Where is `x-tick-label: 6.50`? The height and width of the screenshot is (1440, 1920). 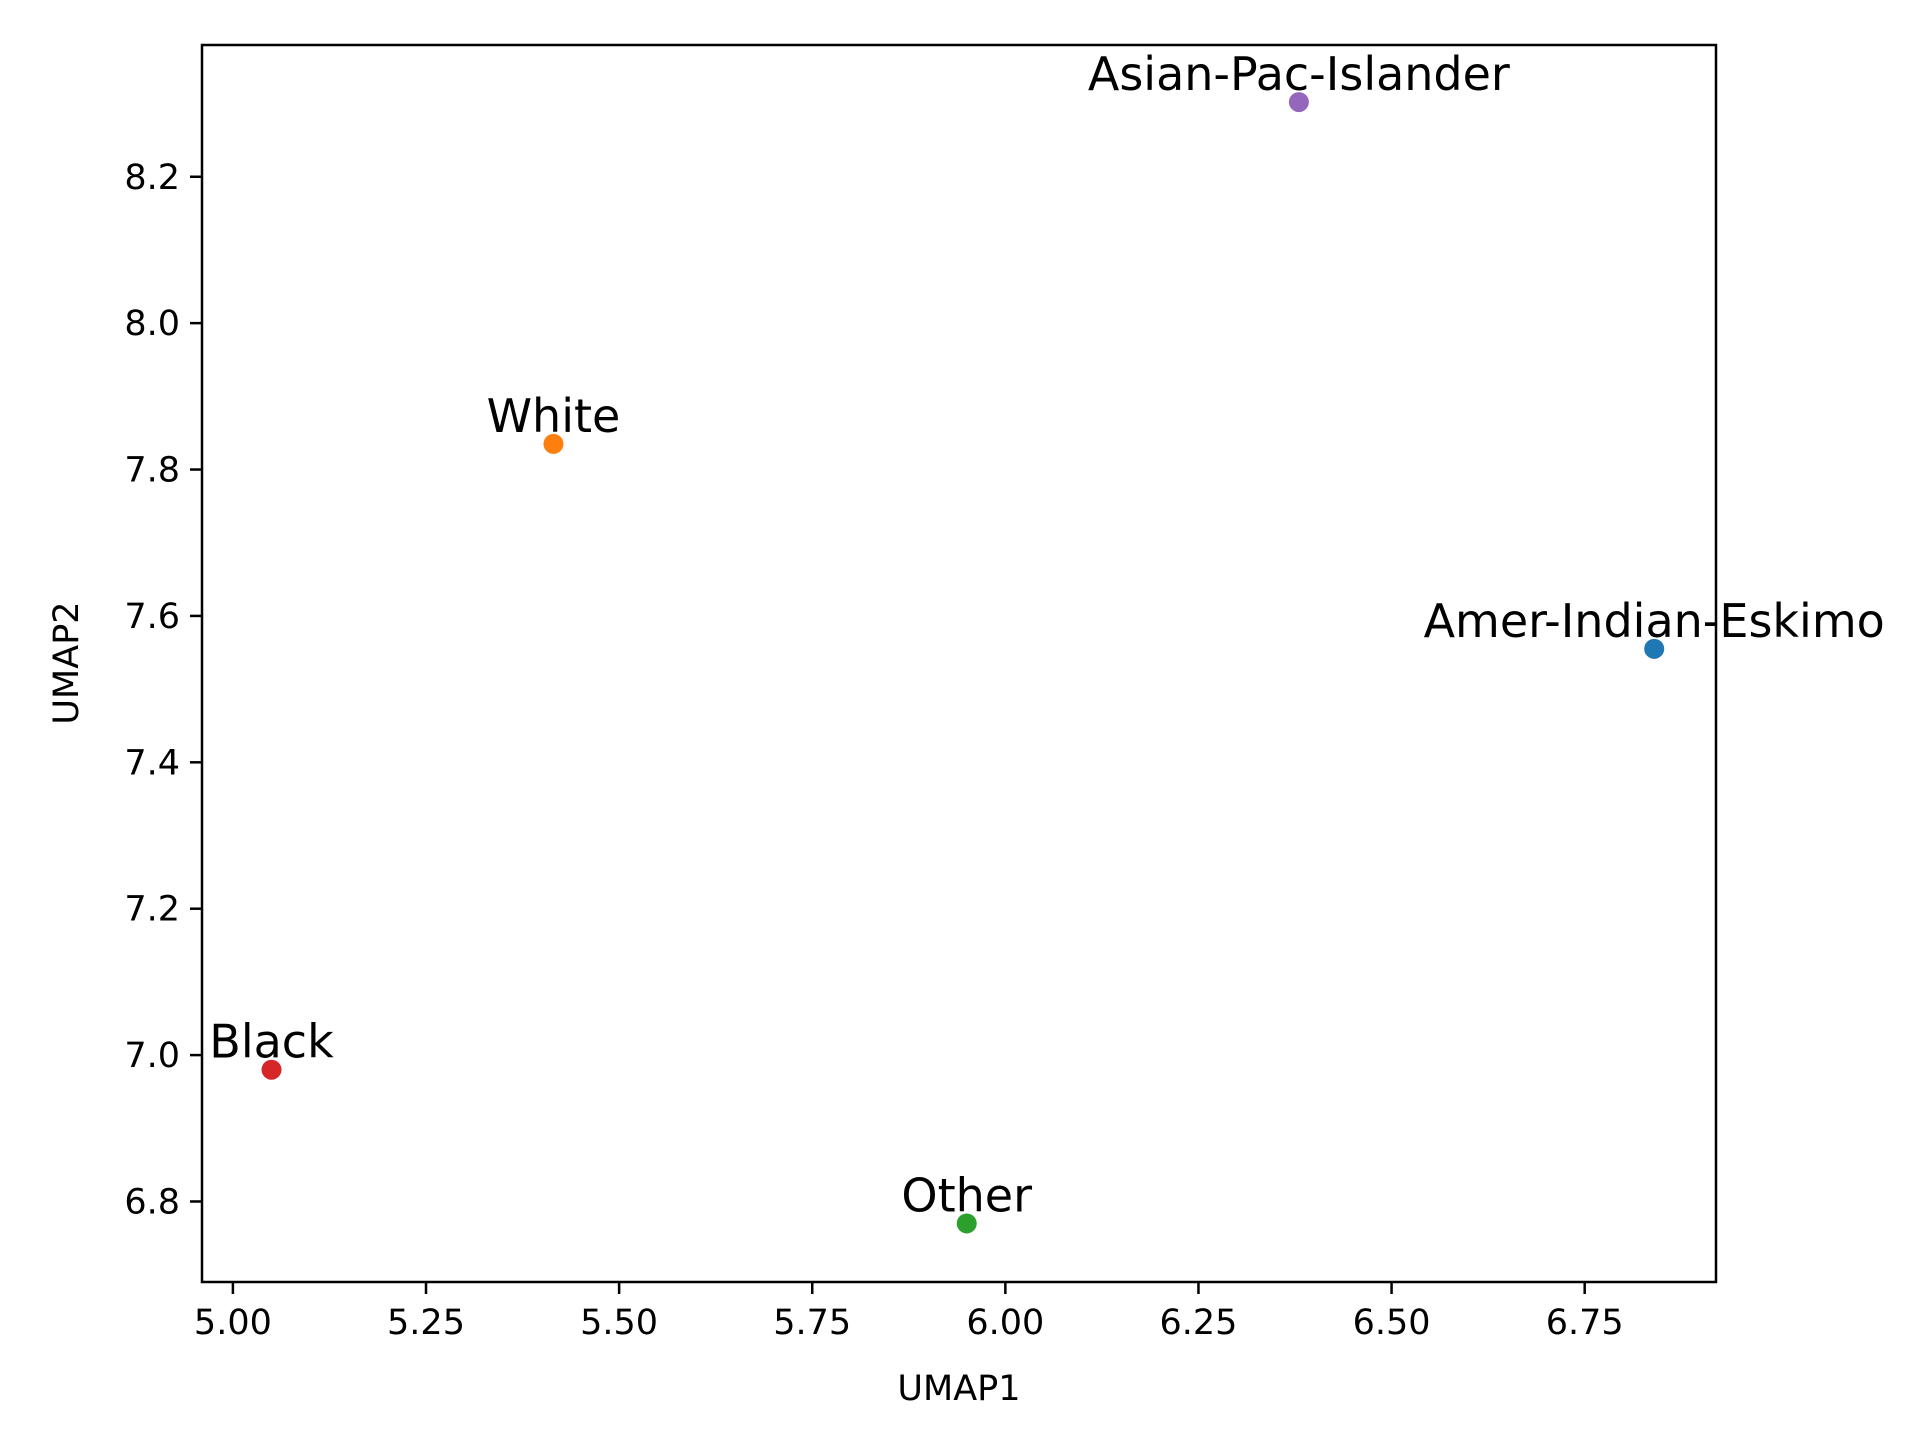 x-tick-label: 6.50 is located at coordinates (1392, 1323).